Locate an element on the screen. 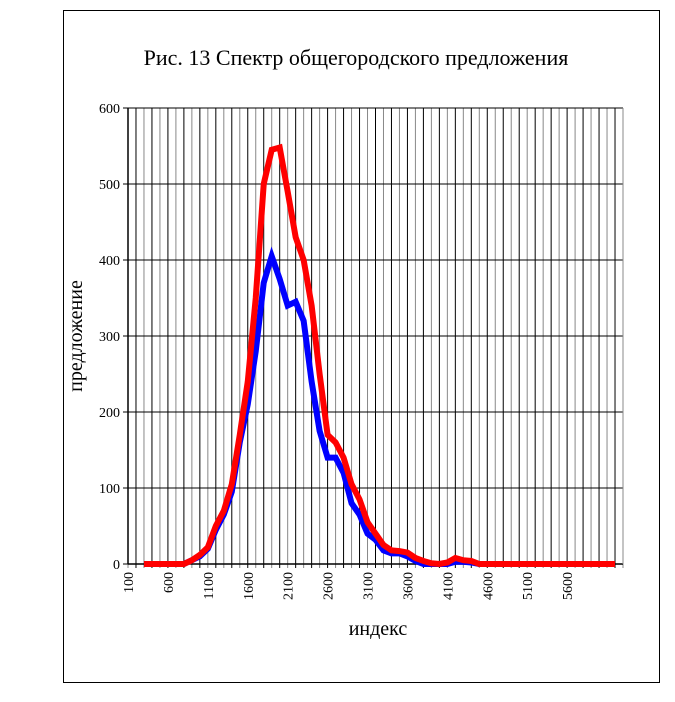 The height and width of the screenshot is (702, 675). x-tick-label: 3600 is located at coordinates (408, 586).